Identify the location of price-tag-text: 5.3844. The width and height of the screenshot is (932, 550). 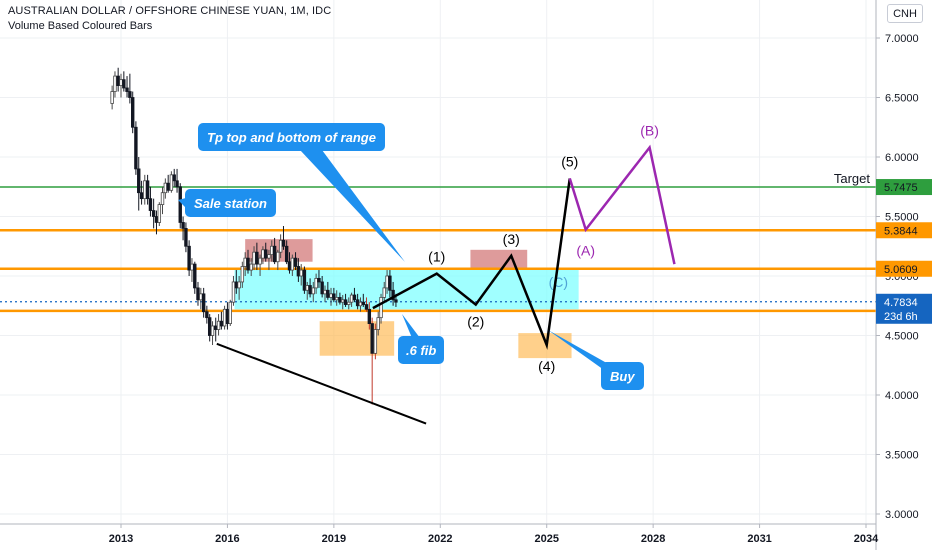
(901, 231).